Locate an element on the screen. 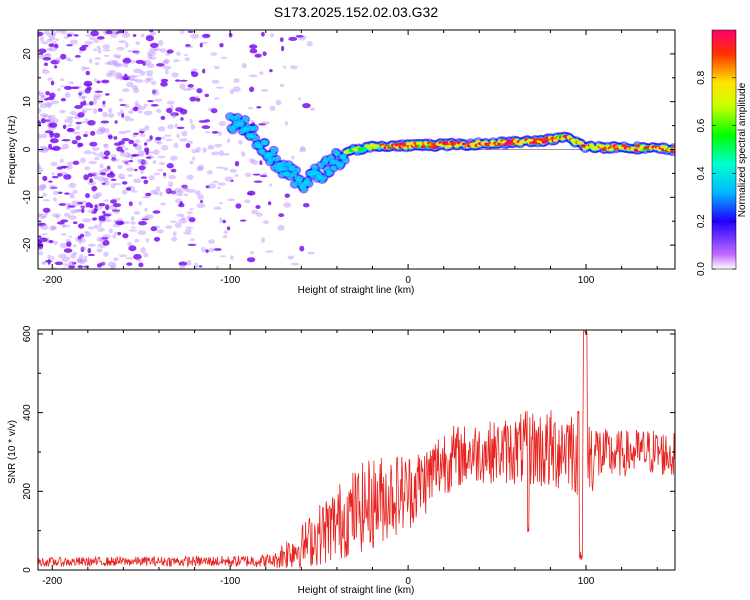  colorbar-tick-label: 0.6 is located at coordinates (701, 125).